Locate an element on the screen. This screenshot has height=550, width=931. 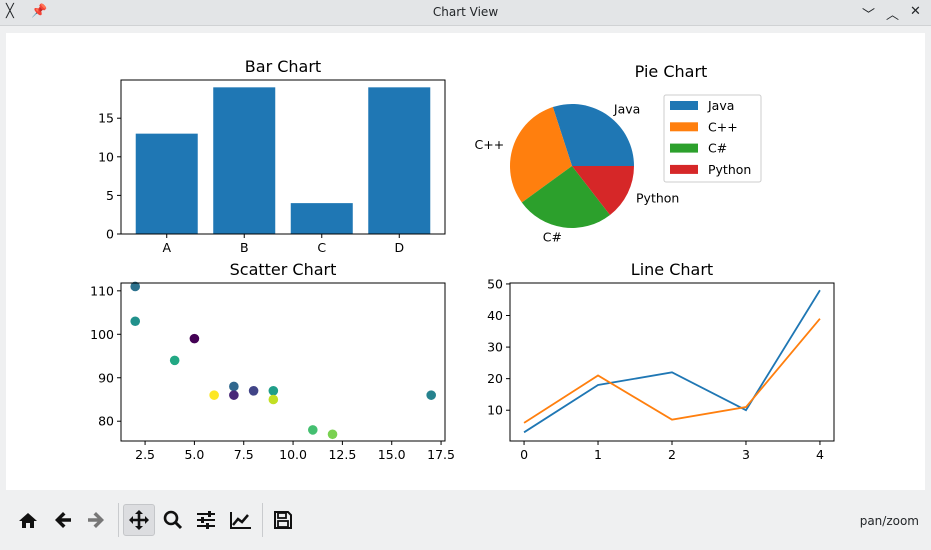
configure-subplots-icon is located at coordinates (206, 520).